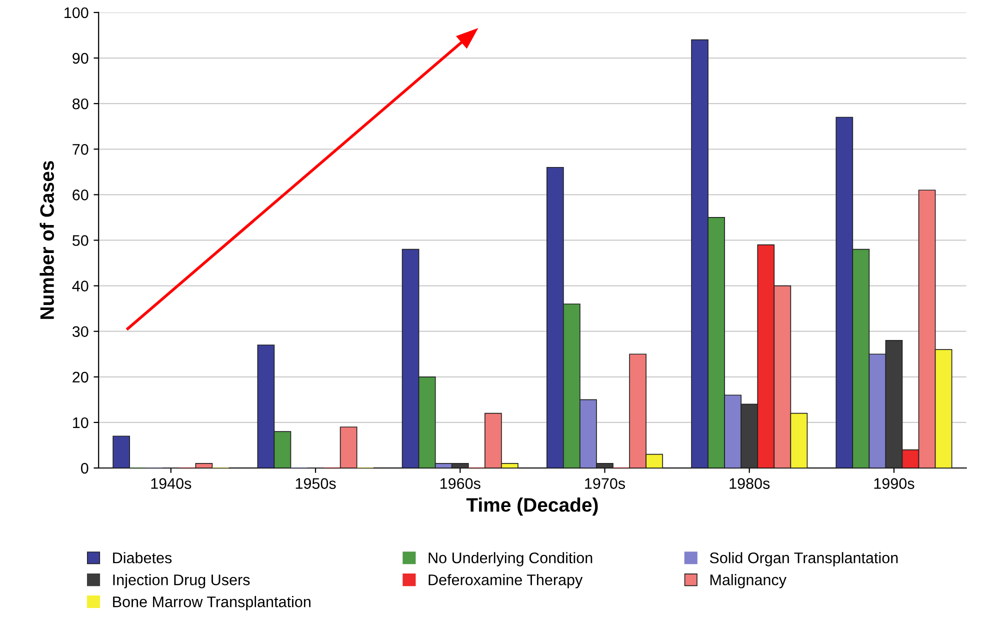 The width and height of the screenshot is (986, 624). Describe the element at coordinates (80, 422) in the screenshot. I see `y-tick-label: 10` at that location.